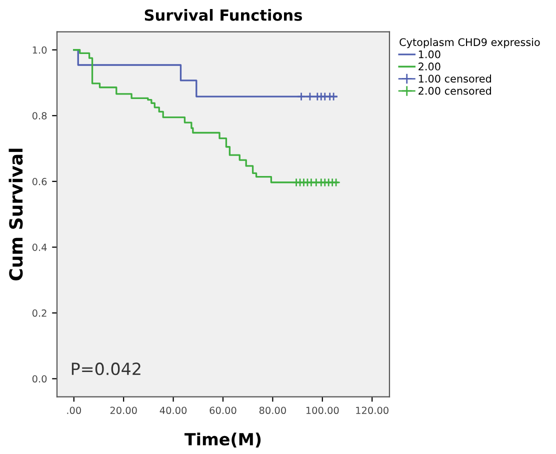  Describe the element at coordinates (39, 248) in the screenshot. I see `y-tick-label: 0.4` at that location.